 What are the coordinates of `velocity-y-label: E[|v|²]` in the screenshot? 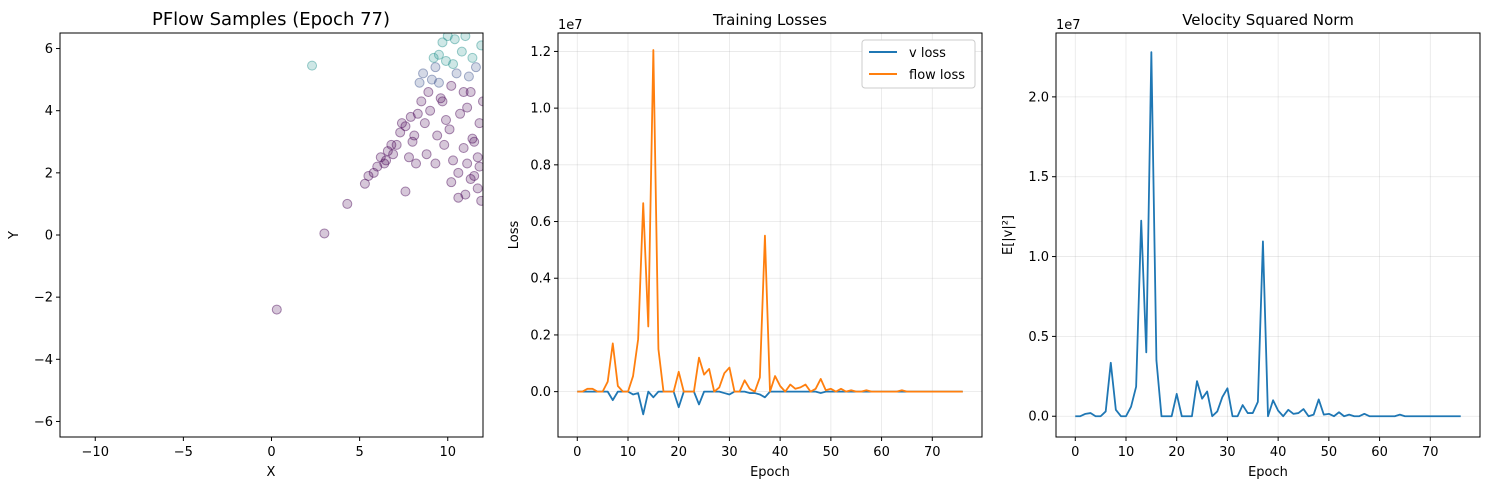 It's located at (1008, 235).